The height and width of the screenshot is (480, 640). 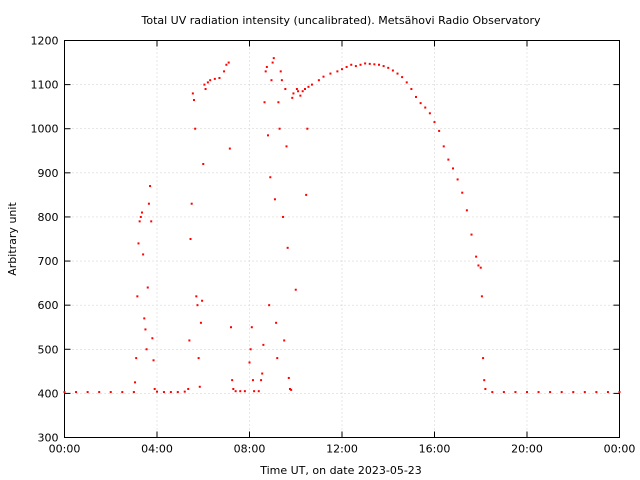 I want to click on y-tick-label: 1200, so click(x=45, y=41).